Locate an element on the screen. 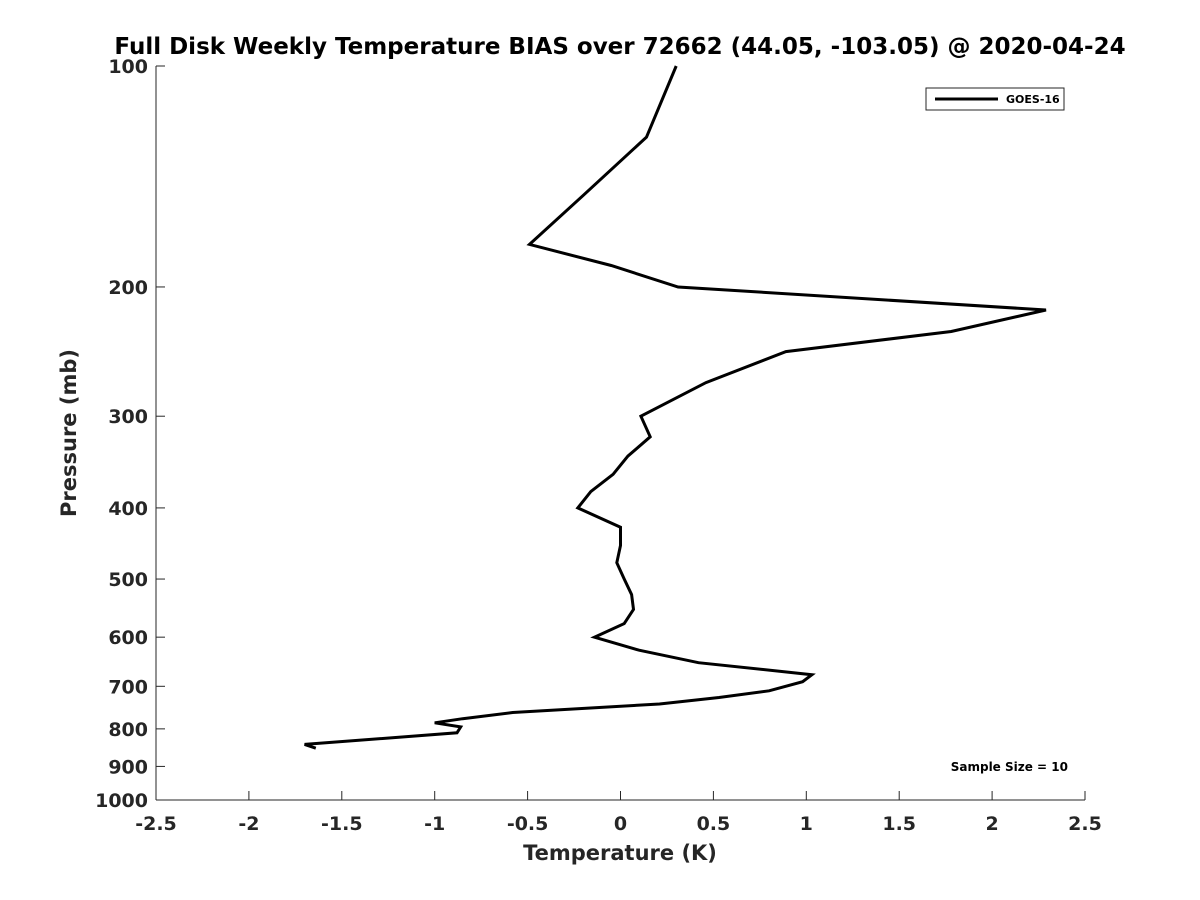 Image resolution: width=1200 pixels, height=900 pixels. x-tick-label-10: 2.5 is located at coordinates (1085, 824).